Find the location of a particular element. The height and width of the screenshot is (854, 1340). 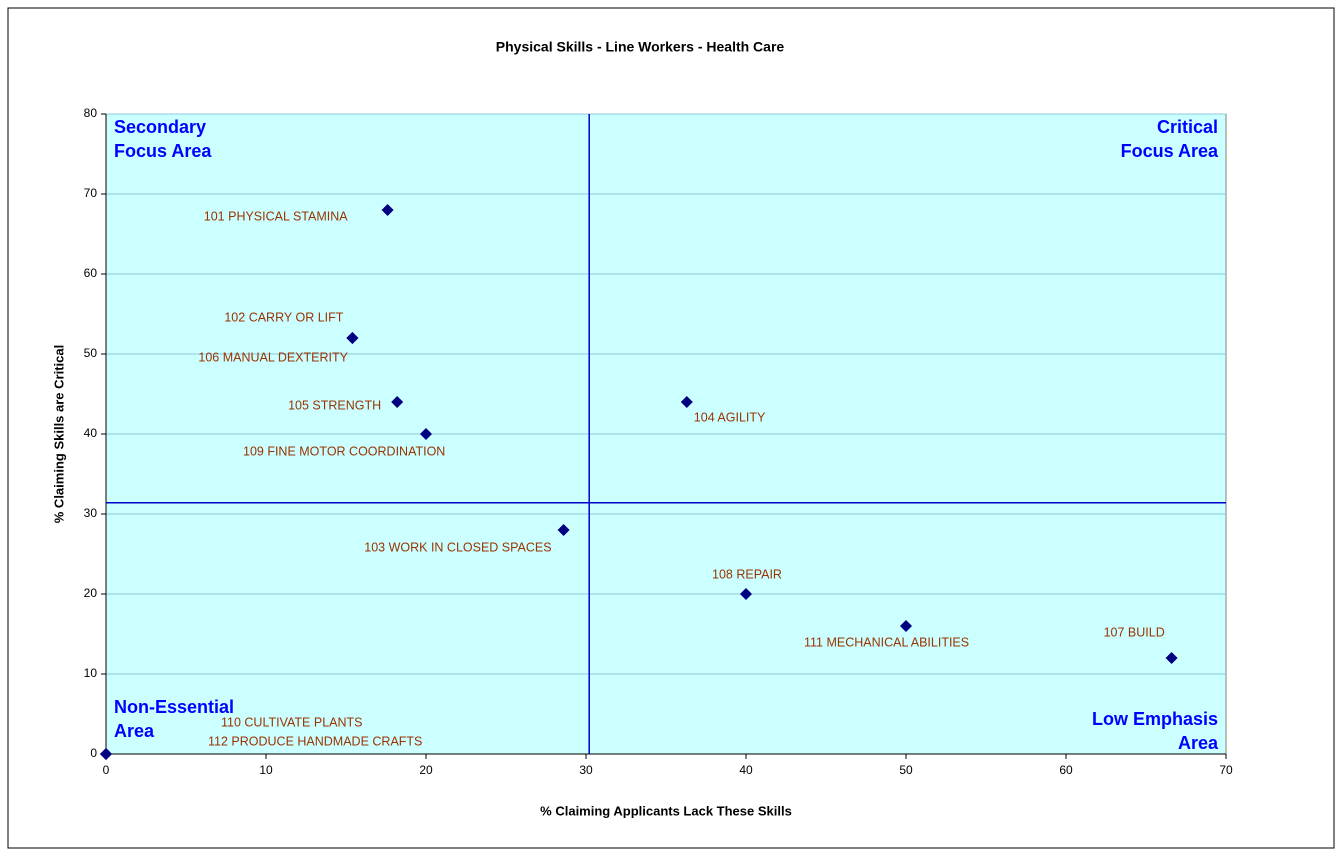

quadrant-label: Low Emphasis is located at coordinates (1155, 719).